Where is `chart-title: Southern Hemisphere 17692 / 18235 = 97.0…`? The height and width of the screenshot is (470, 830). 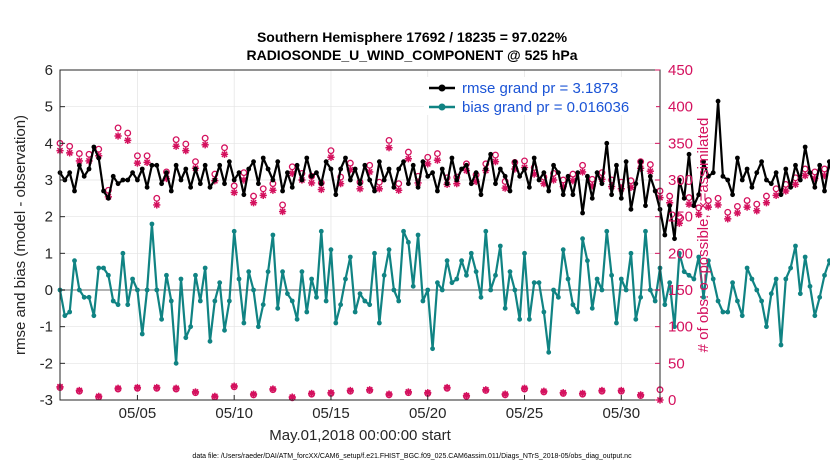
chart-title: Southern Hemisphere 17692 / 18235 = 97.0… is located at coordinates (412, 37).